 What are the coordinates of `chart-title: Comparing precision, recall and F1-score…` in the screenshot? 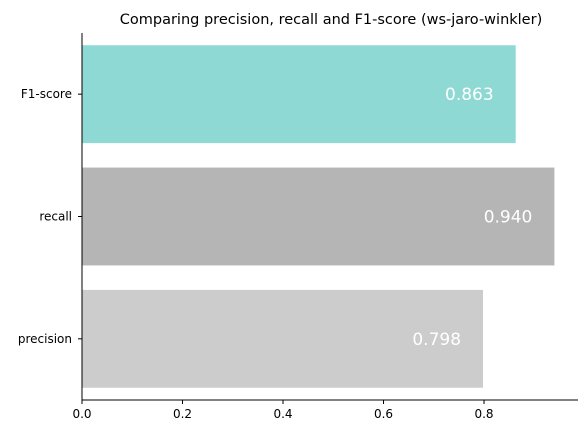 It's located at (331, 20).